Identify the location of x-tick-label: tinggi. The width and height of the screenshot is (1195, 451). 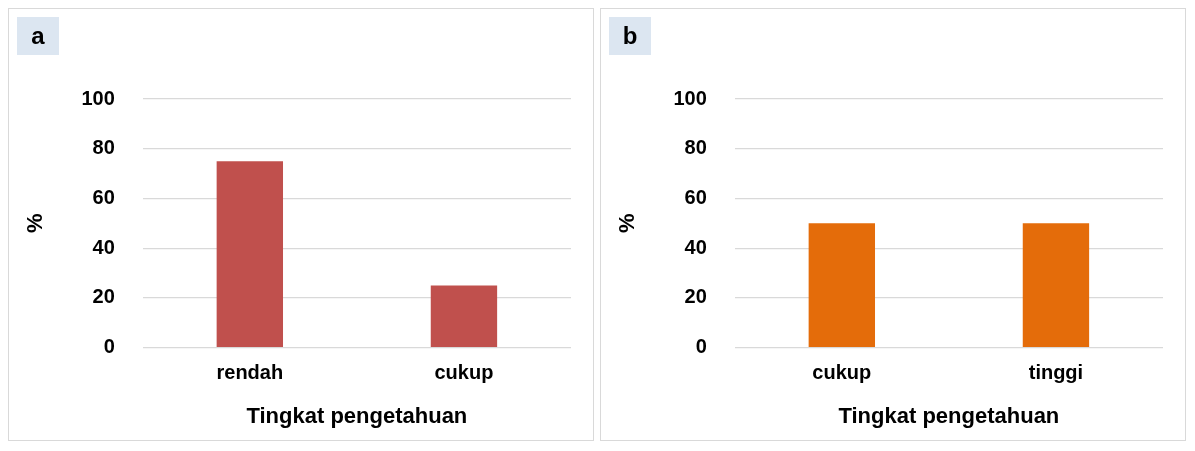
(1056, 372).